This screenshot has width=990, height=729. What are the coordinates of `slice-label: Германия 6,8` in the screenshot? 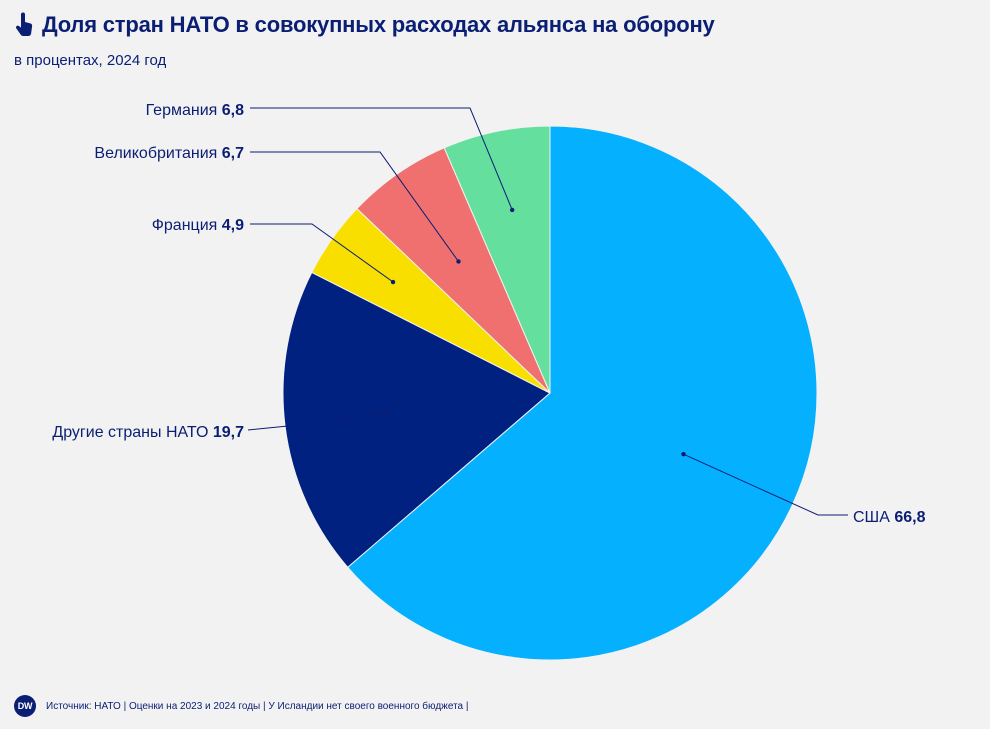 It's located at (195, 110).